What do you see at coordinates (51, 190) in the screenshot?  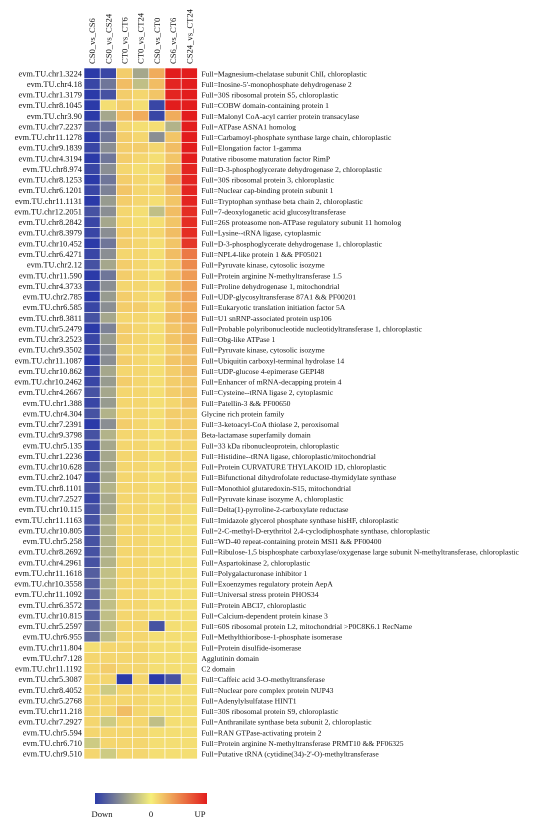 I see `row-label: evm.TU.chr6.1201` at bounding box center [51, 190].